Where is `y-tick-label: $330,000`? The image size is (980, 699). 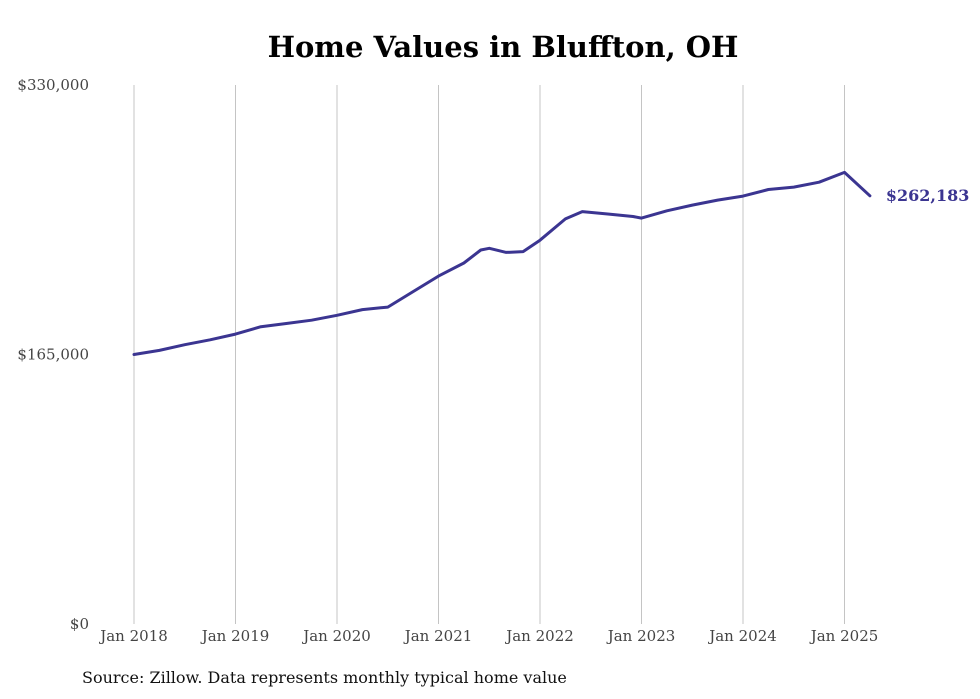 y-tick-label: $330,000 is located at coordinates (53, 85).